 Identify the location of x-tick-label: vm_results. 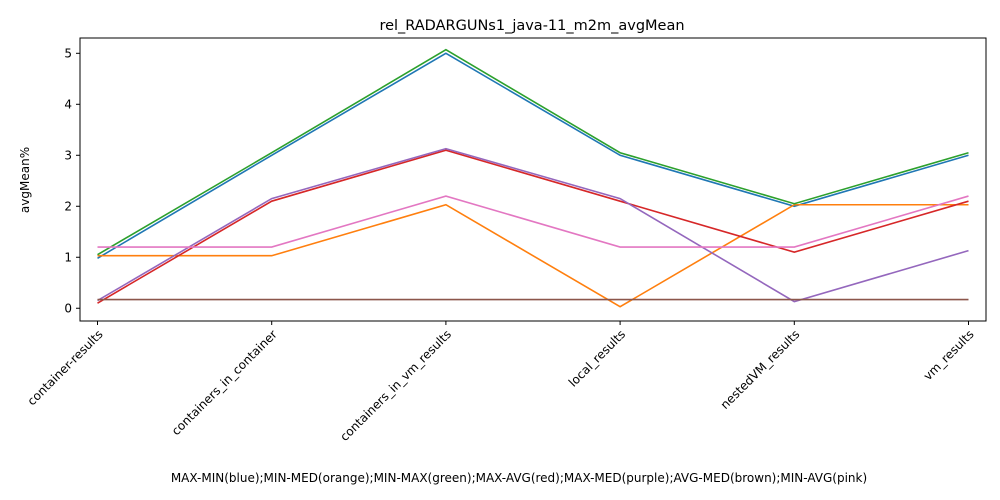
(949, 355).